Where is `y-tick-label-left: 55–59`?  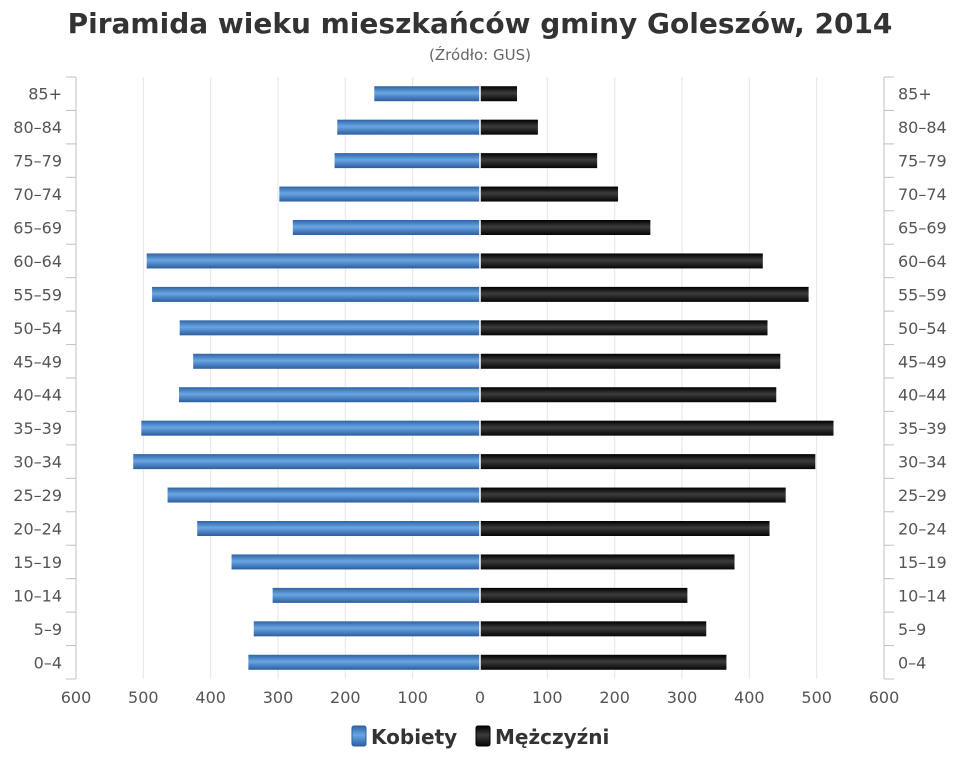 y-tick-label-left: 55–59 is located at coordinates (37, 294).